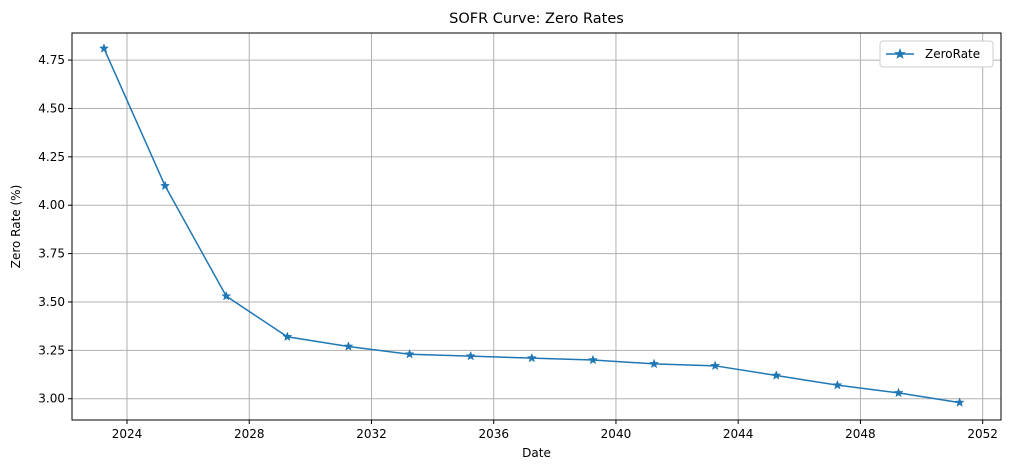 The width and height of the screenshot is (1009, 470). What do you see at coordinates (493, 434) in the screenshot?
I see `x-tick-label: 2036` at bounding box center [493, 434].